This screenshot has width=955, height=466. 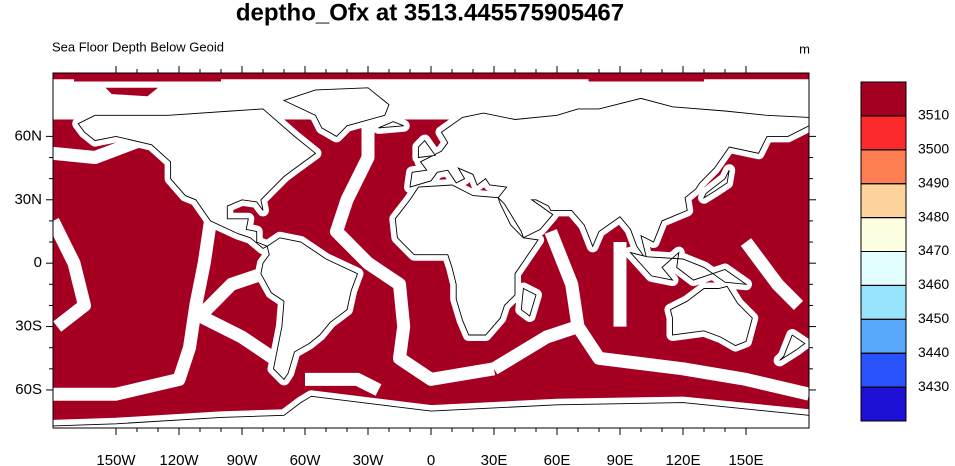 I want to click on y-tick-label: 60S, so click(x=28, y=389).